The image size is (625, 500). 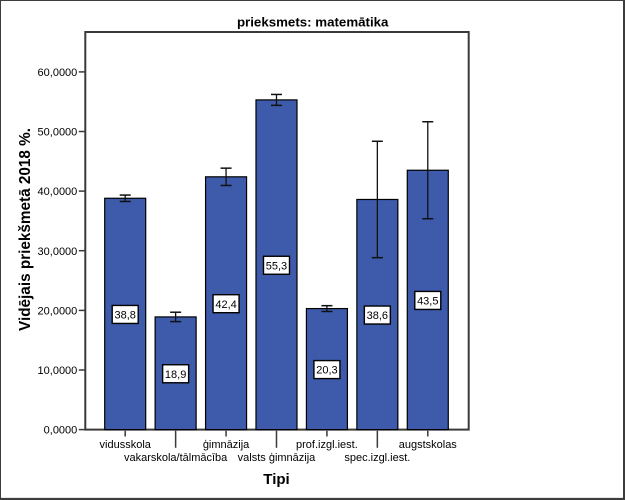 What do you see at coordinates (277, 457) in the screenshot?
I see `svg-text: valsts ģimnāzija` at bounding box center [277, 457].